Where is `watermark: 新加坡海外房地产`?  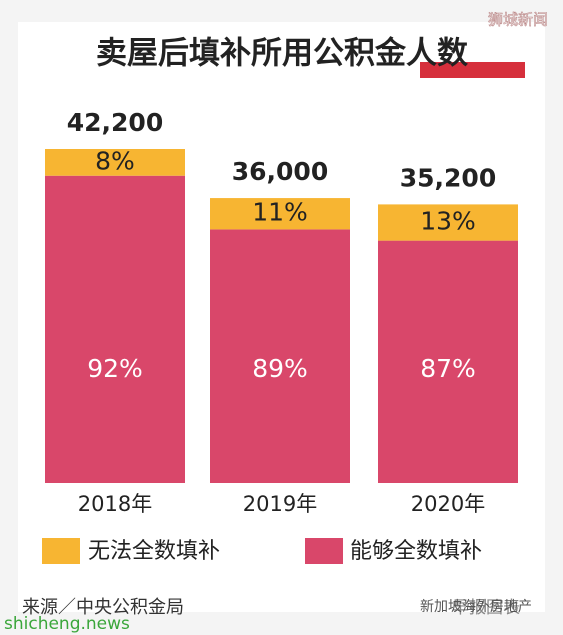 watermark: 新加坡海外房地产 is located at coordinates (476, 607).